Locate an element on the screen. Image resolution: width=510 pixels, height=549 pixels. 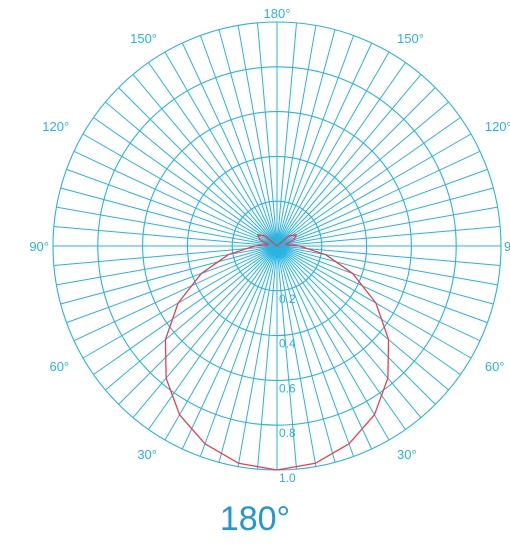
radial-tick-label: 1.0 is located at coordinates (287, 478).